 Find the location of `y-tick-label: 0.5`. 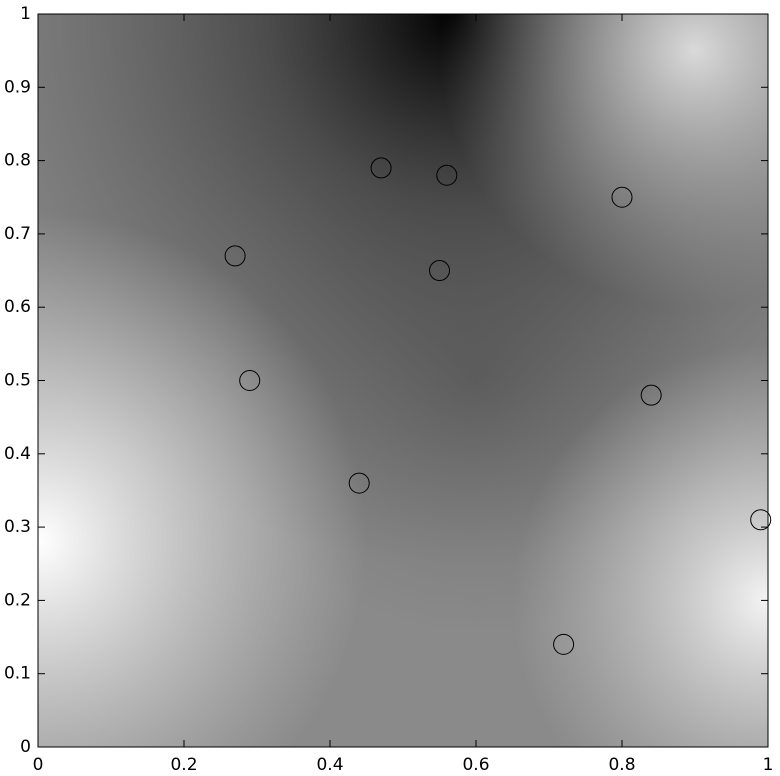

y-tick-label: 0.5 is located at coordinates (17, 381).